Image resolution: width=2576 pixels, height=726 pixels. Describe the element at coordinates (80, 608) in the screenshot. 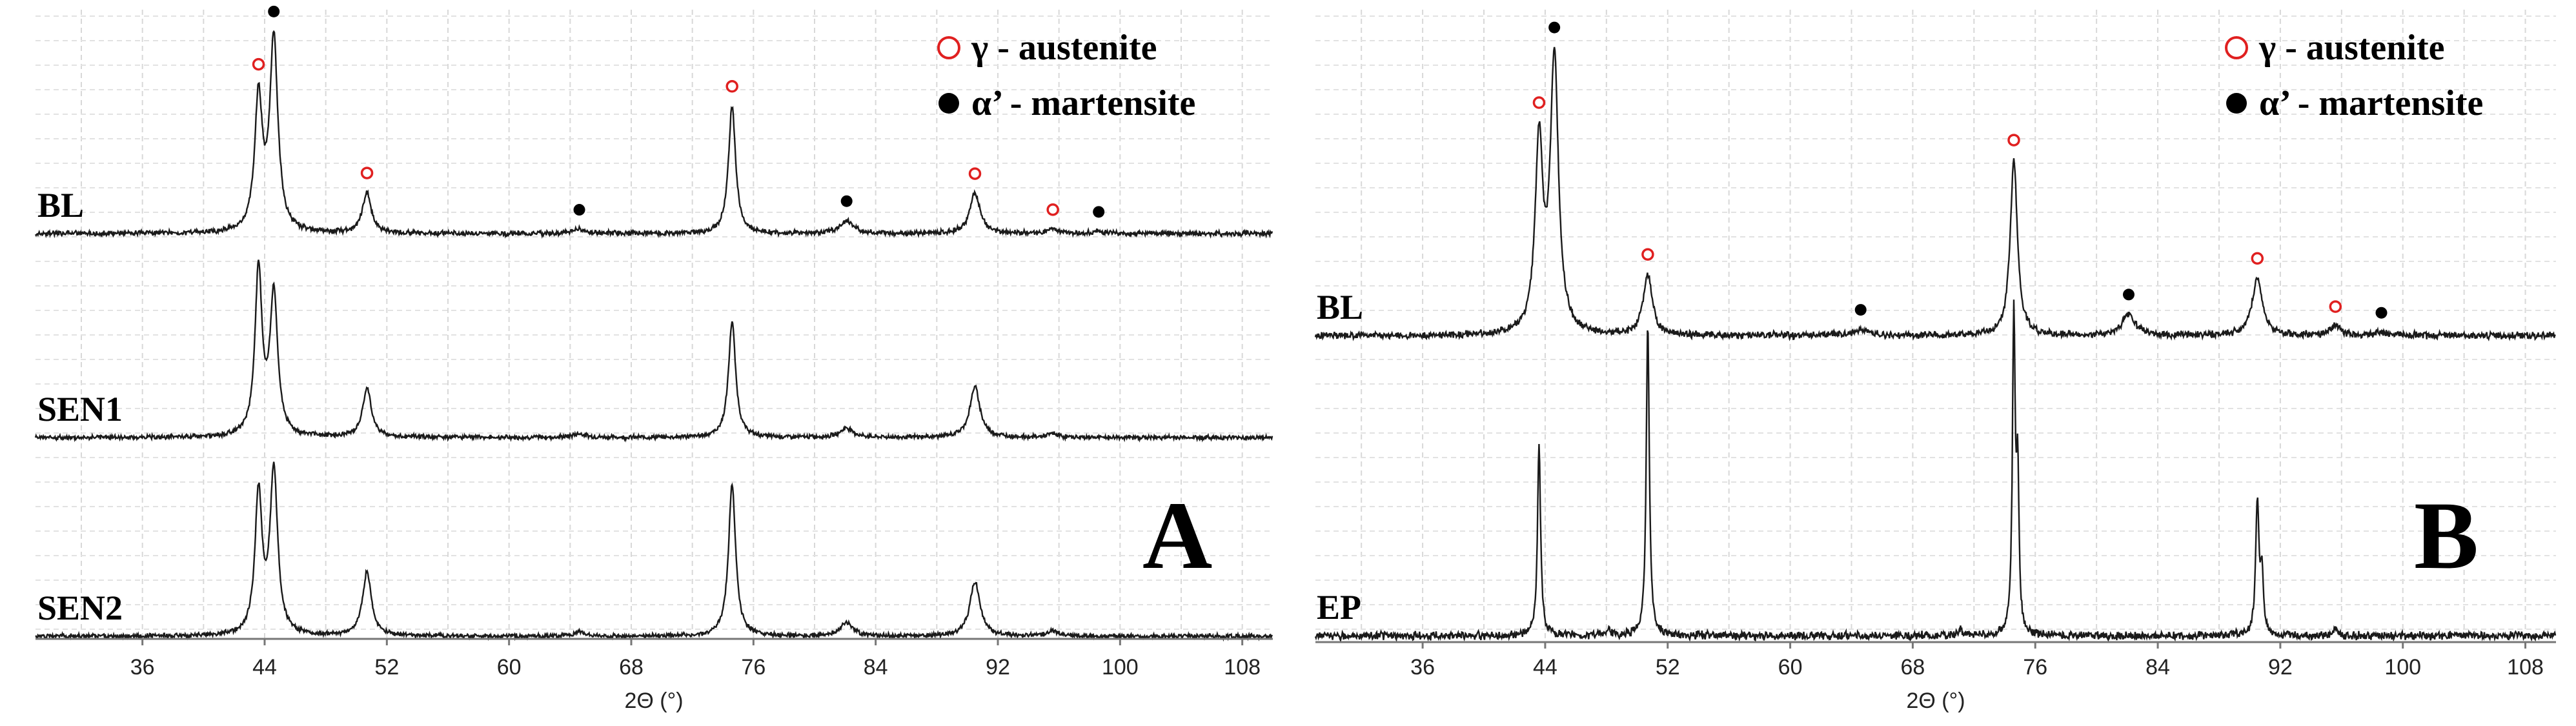

I see `series-label-sen2: SEN2` at that location.